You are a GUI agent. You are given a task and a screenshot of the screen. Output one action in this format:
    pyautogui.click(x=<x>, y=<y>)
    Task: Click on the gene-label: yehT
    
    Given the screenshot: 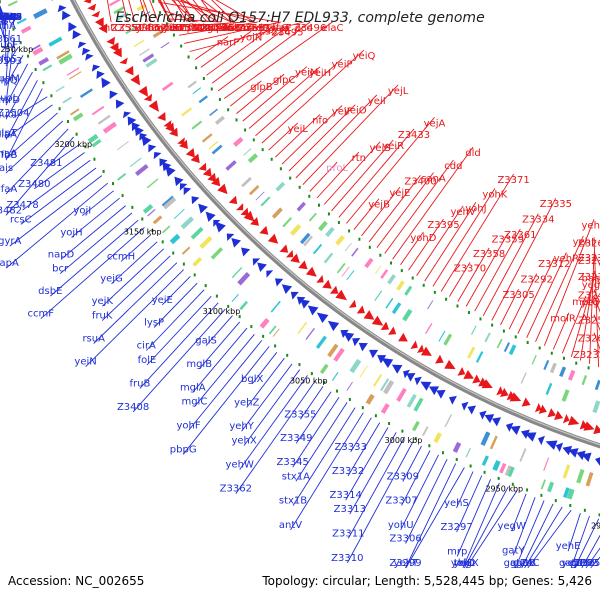 What is the action you would take?
    pyautogui.click(x=406, y=563)
    